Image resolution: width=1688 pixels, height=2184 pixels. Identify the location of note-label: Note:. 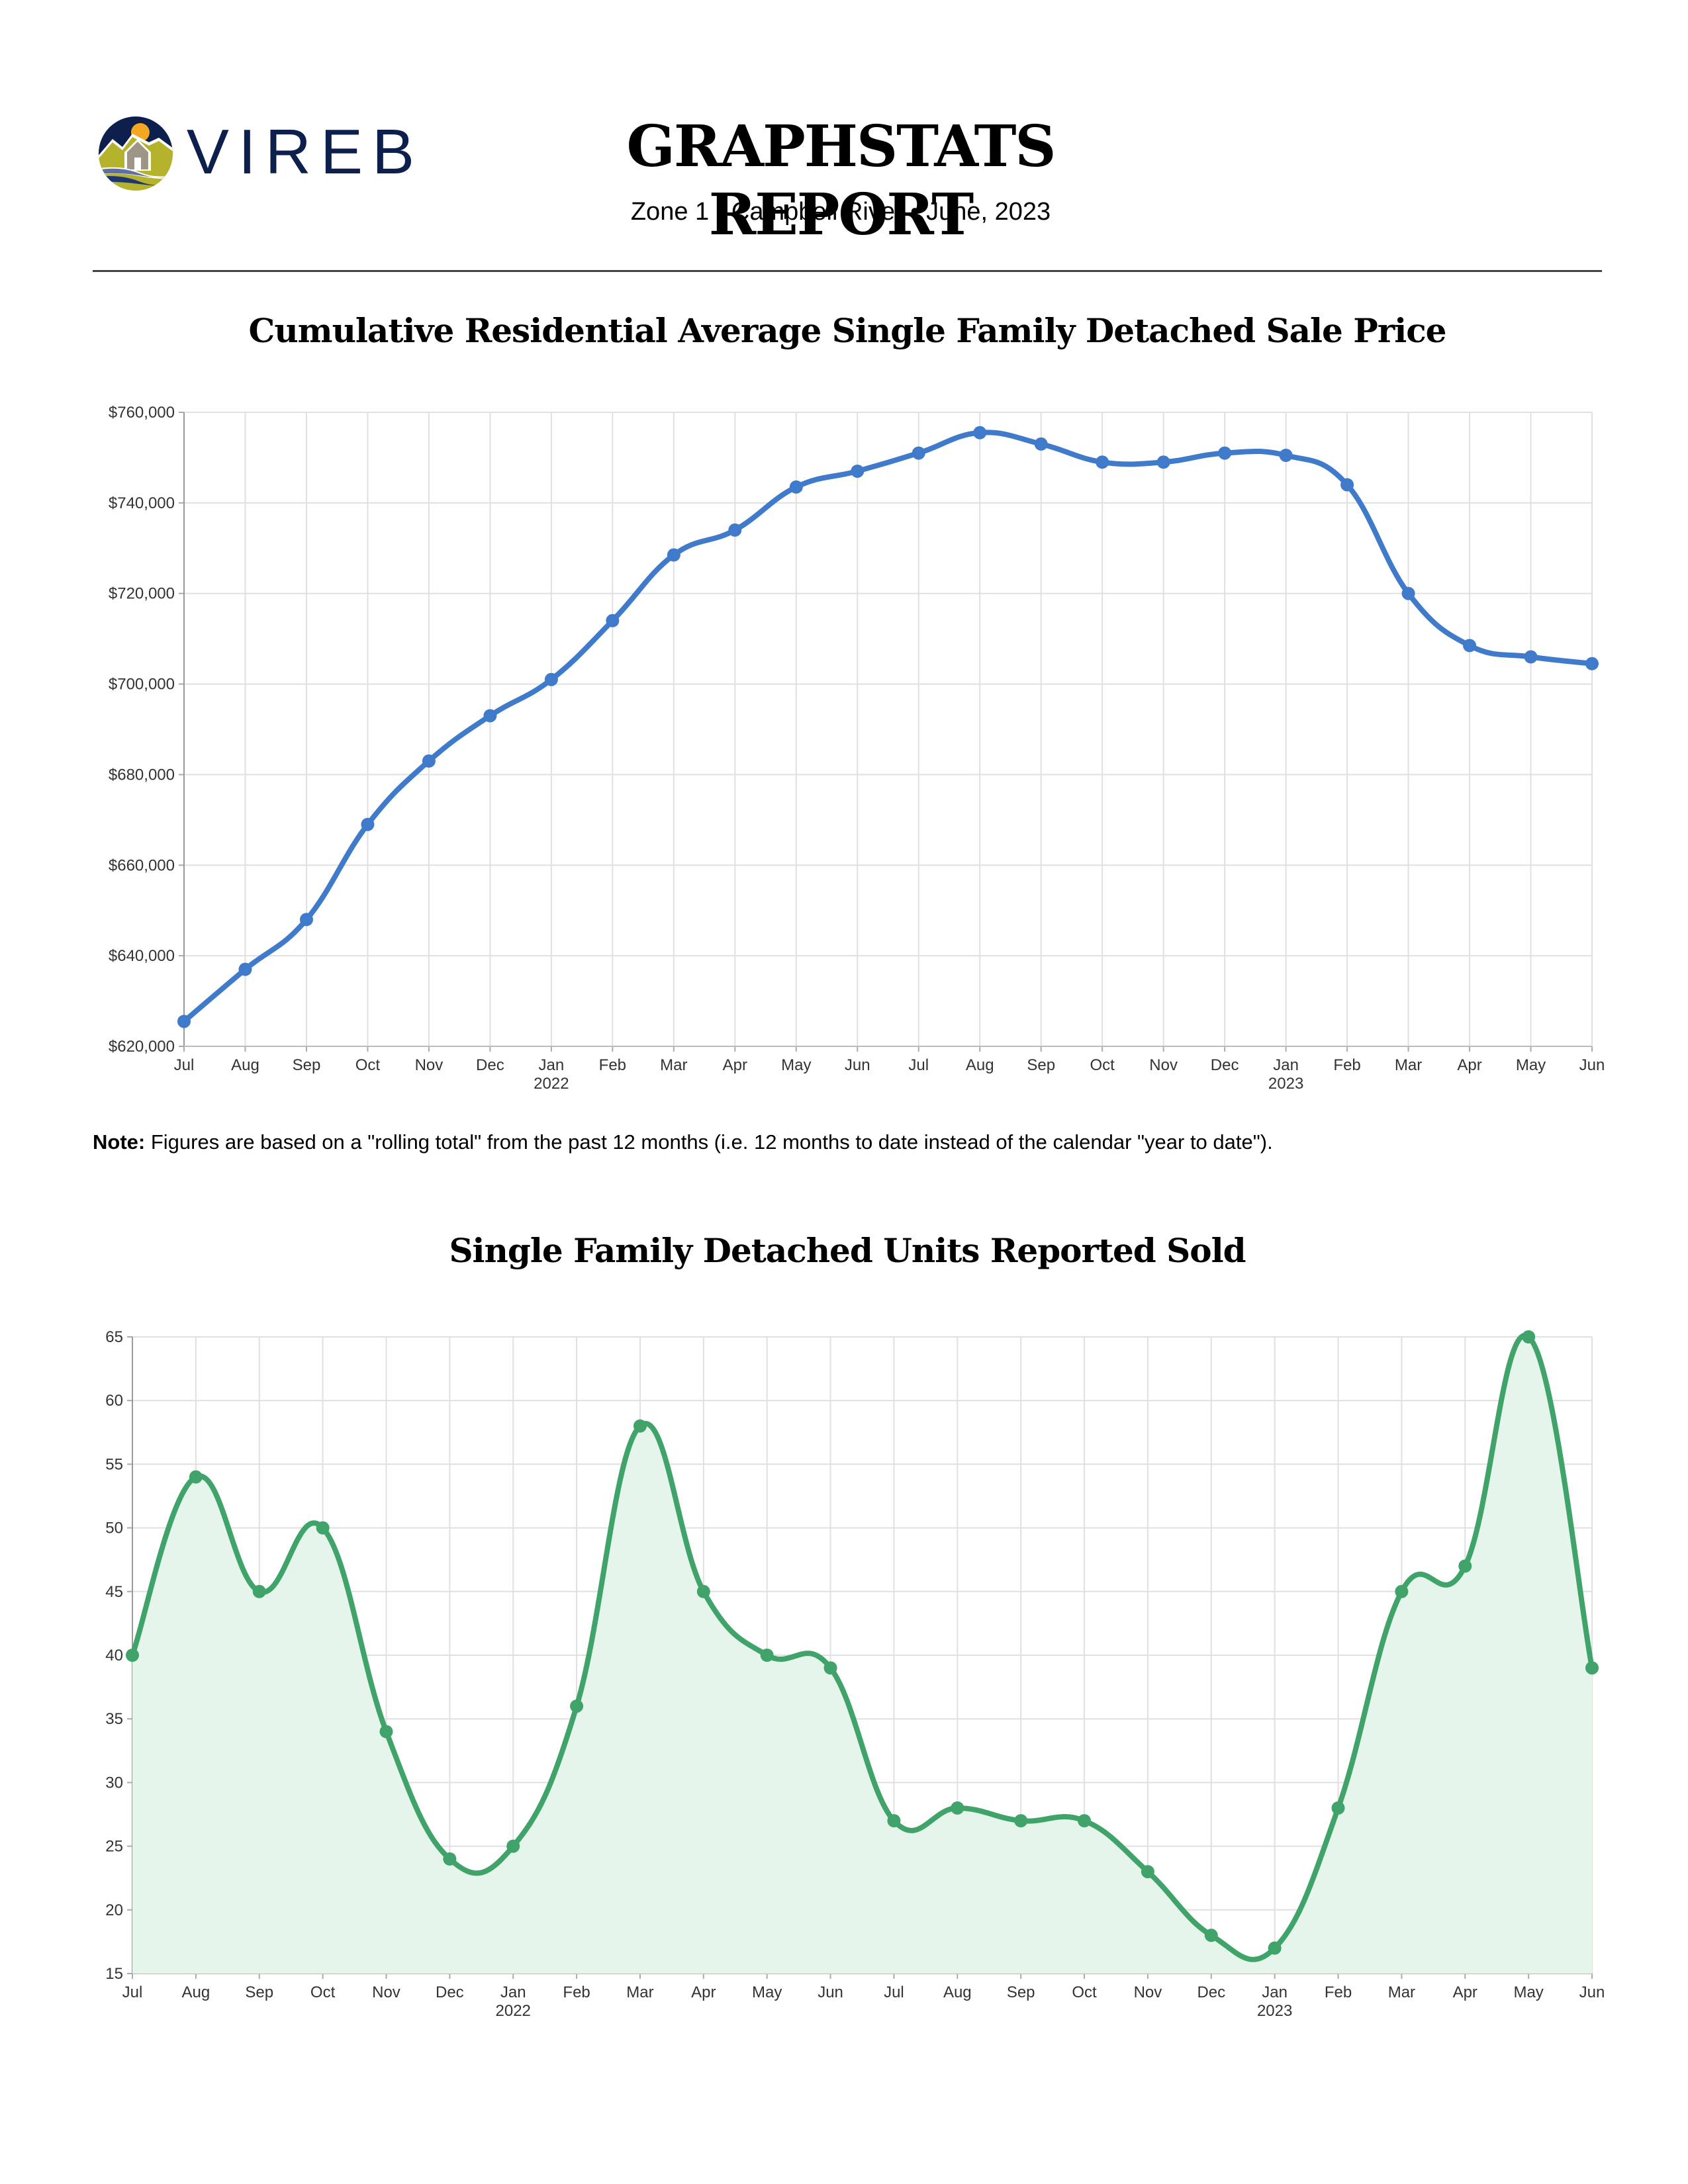
(119, 1142).